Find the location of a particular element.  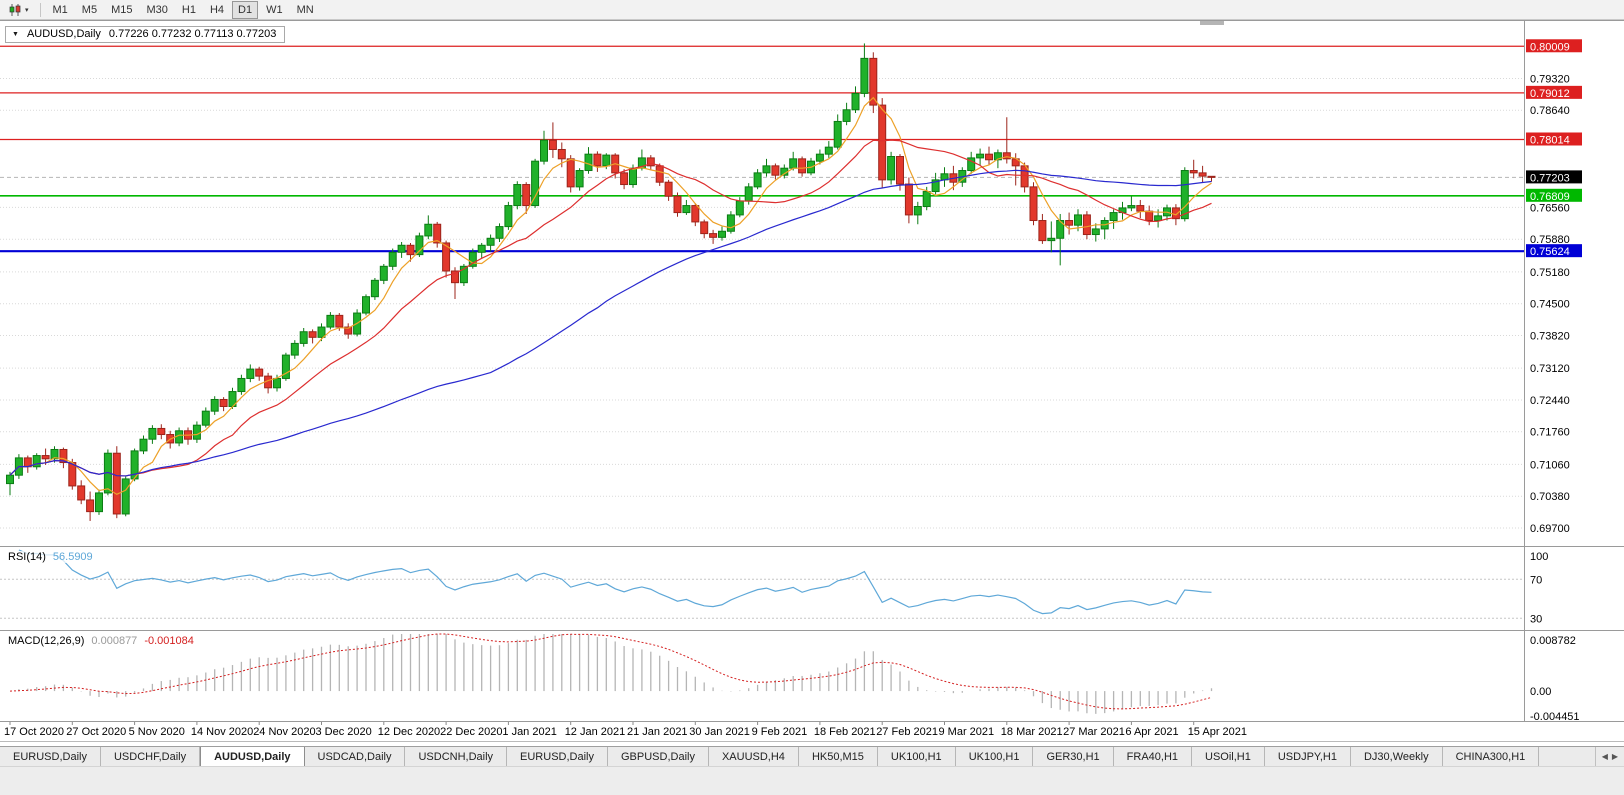

svg-text: 0.79320 is located at coordinates (1550, 79).